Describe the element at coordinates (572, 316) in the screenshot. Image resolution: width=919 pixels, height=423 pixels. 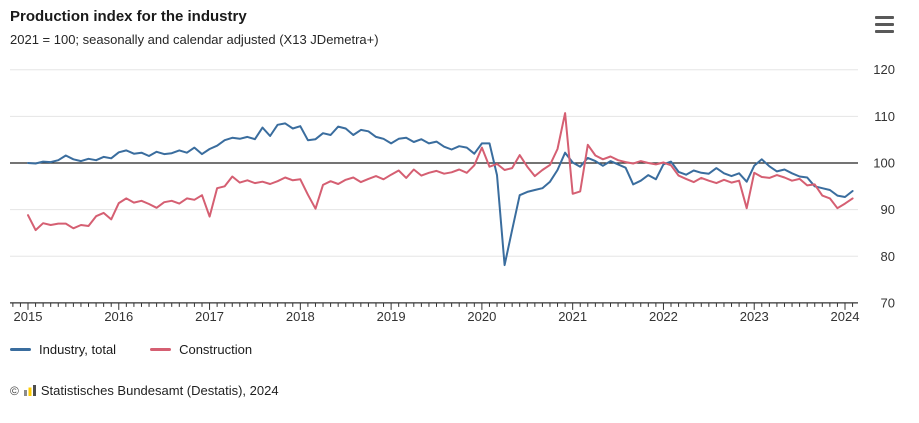
I see `x-tick-label-2021: 2021` at that location.